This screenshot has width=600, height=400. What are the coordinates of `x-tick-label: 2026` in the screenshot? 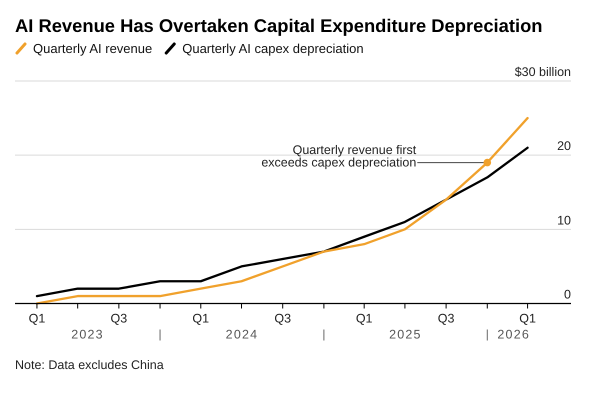 It's located at (513, 334).